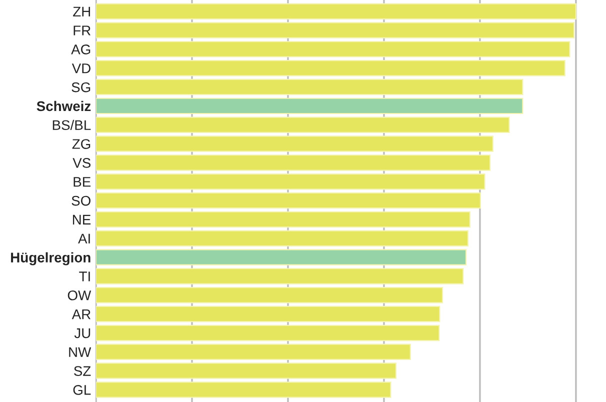 The height and width of the screenshot is (402, 606). What do you see at coordinates (81, 163) in the screenshot?
I see `y-tick-label: VS` at bounding box center [81, 163].